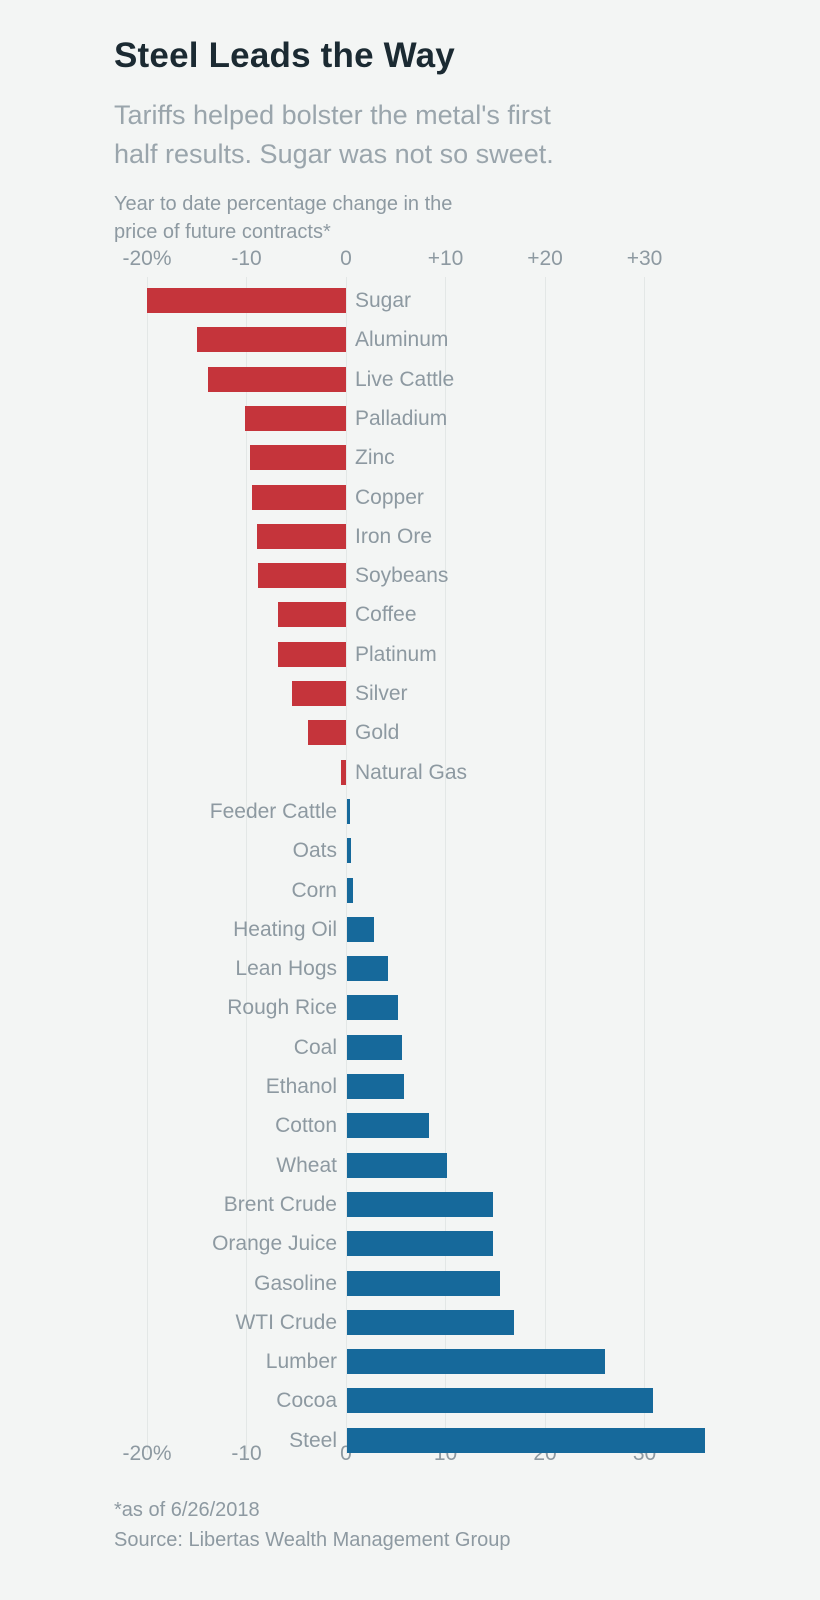 The height and width of the screenshot is (1600, 820). Describe the element at coordinates (420, 1244) in the screenshot. I see `bar-orange-juice` at that location.